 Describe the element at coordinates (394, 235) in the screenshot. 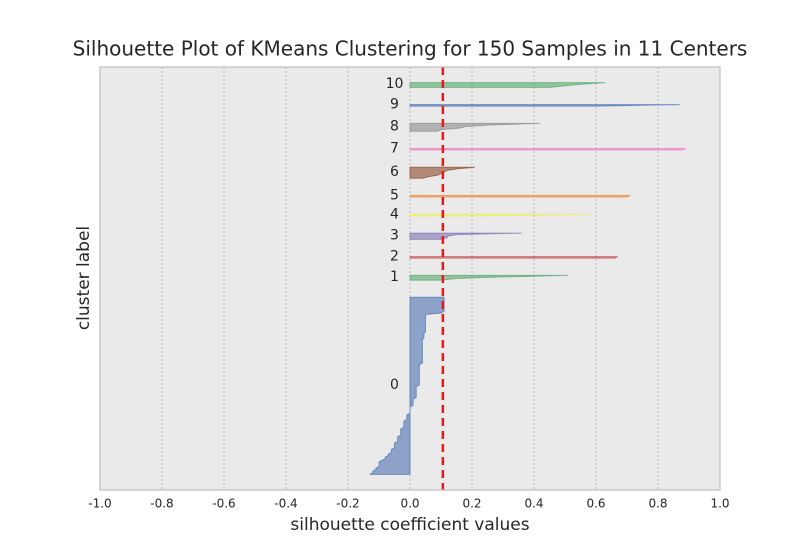

I see `cluster-label: 3` at that location.